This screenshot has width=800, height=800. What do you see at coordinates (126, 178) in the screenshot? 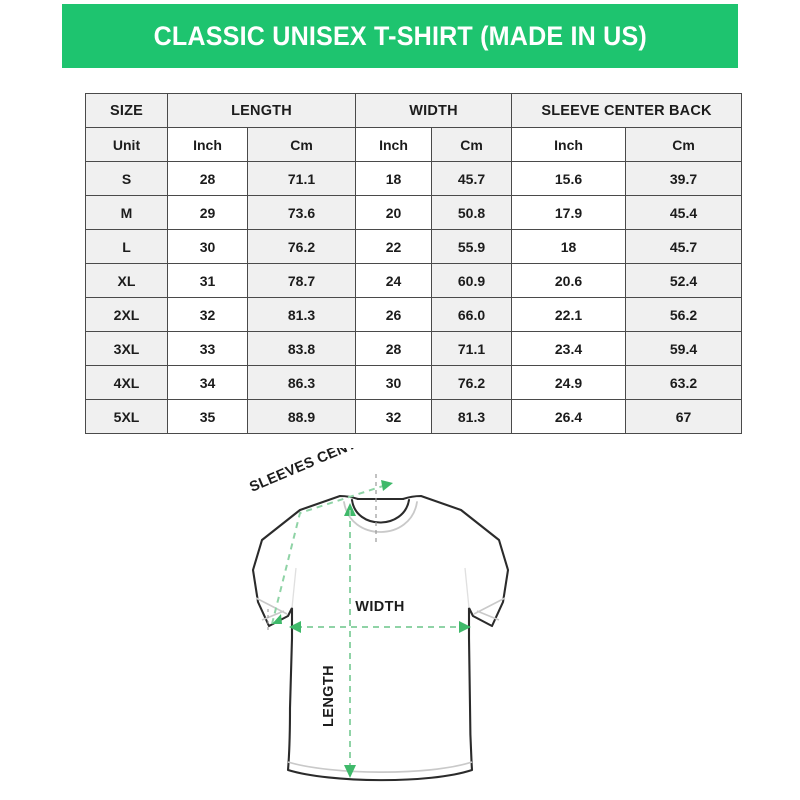
I see `cell-size: S` at bounding box center [126, 178].